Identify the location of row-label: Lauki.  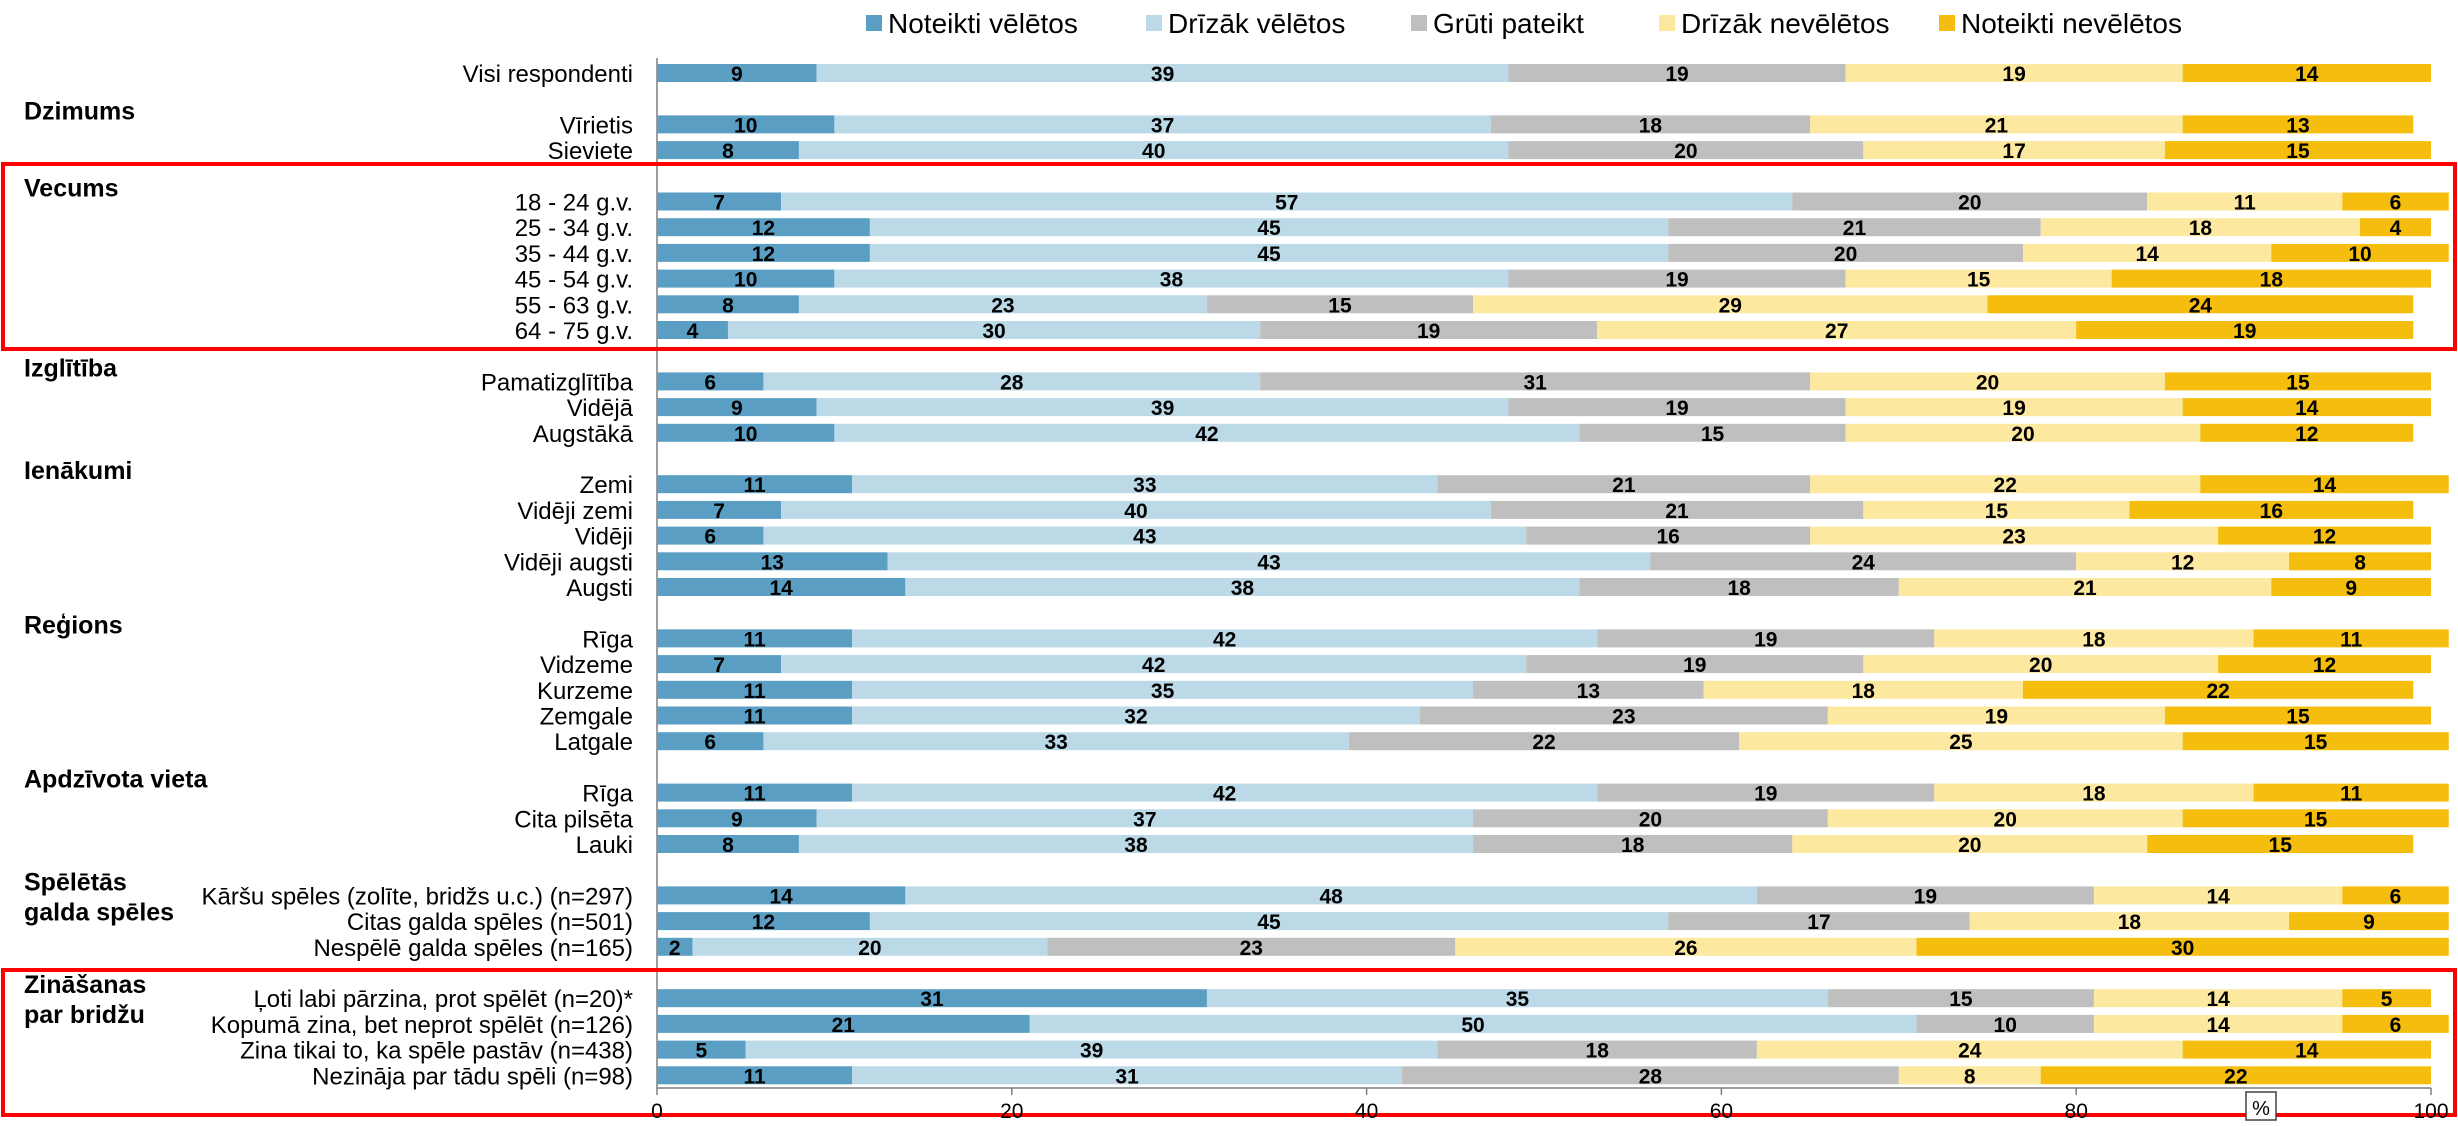
(604, 845).